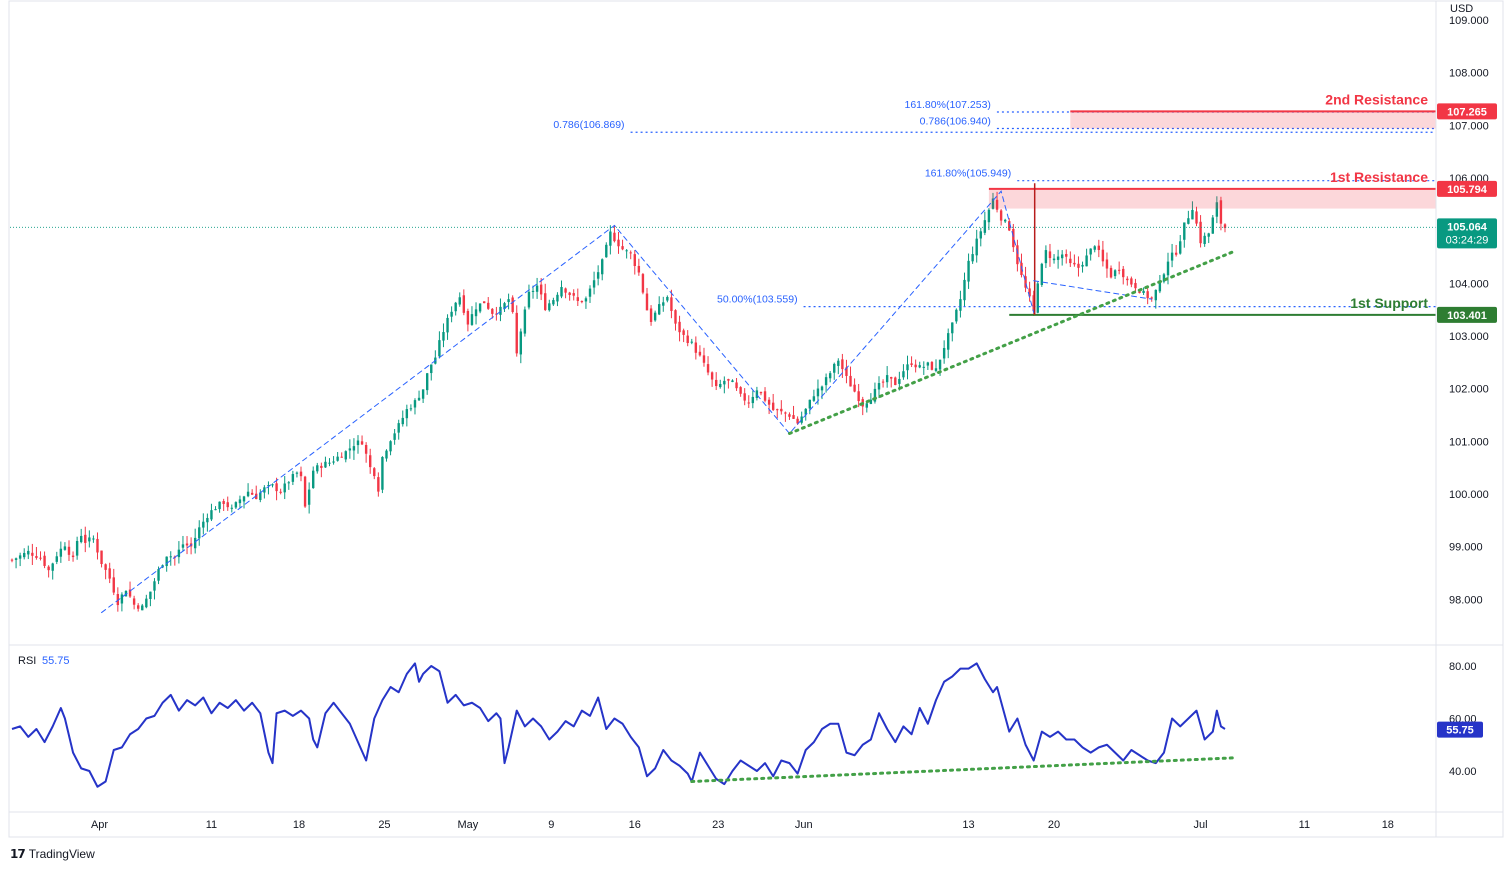  I want to click on price-tick-label: 103.000, so click(1469, 337).